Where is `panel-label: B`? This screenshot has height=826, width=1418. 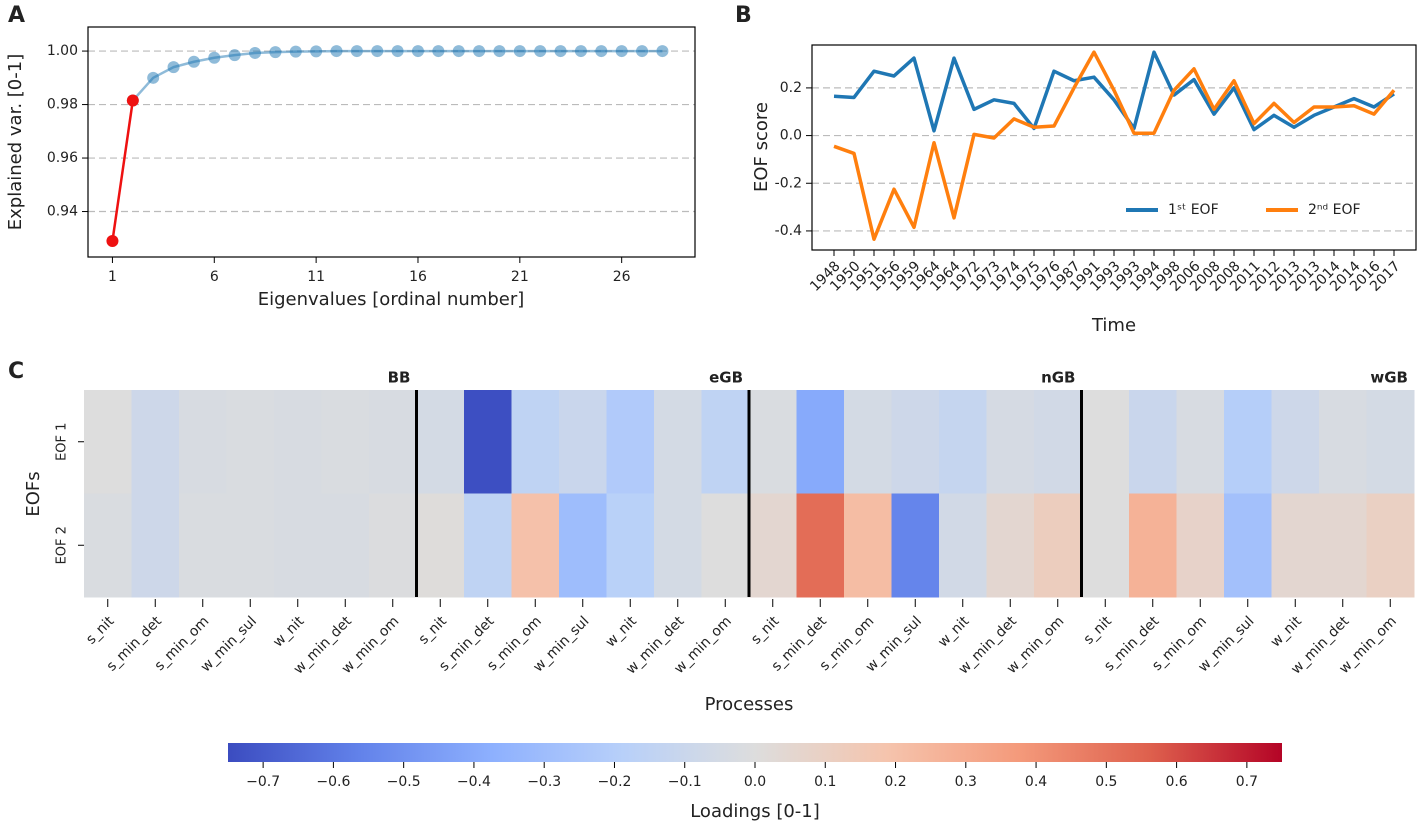
panel-label: B is located at coordinates (743, 15).